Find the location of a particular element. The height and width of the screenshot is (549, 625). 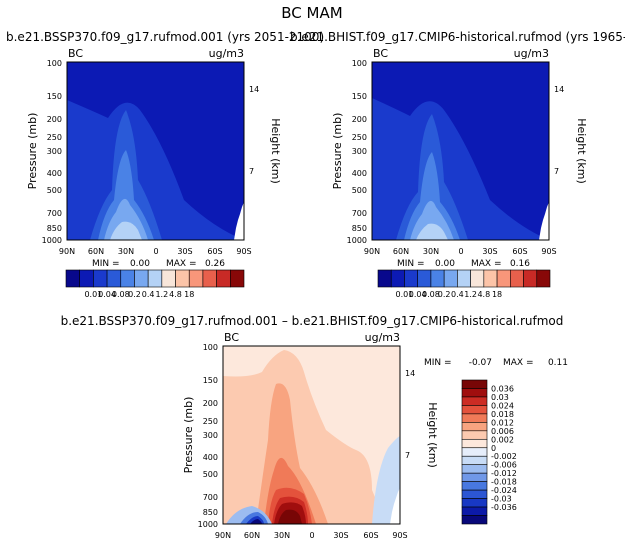

panel-3-xtick: 30N is located at coordinates (282, 535).